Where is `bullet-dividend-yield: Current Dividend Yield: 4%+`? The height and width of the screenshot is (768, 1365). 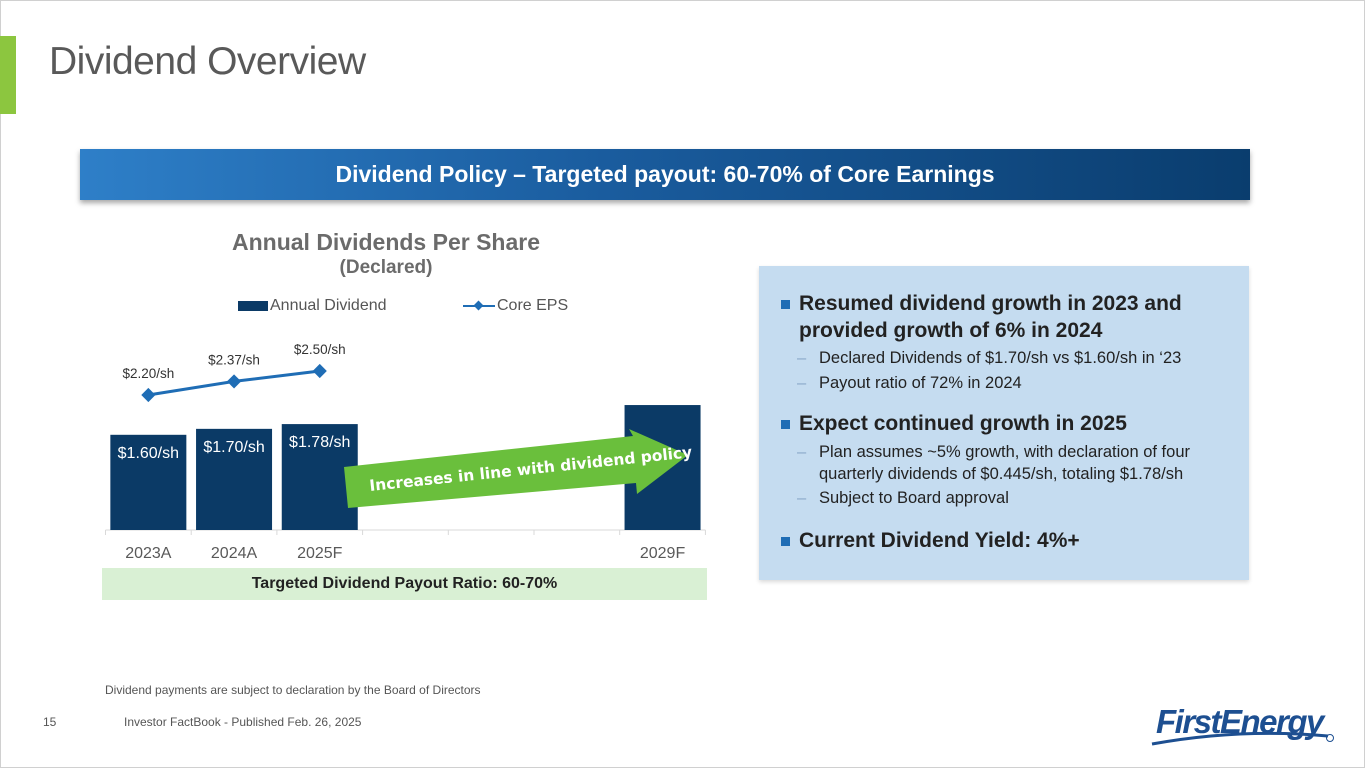
bullet-dividend-yield: Current Dividend Yield: 4%+ is located at coordinates (1006, 540).